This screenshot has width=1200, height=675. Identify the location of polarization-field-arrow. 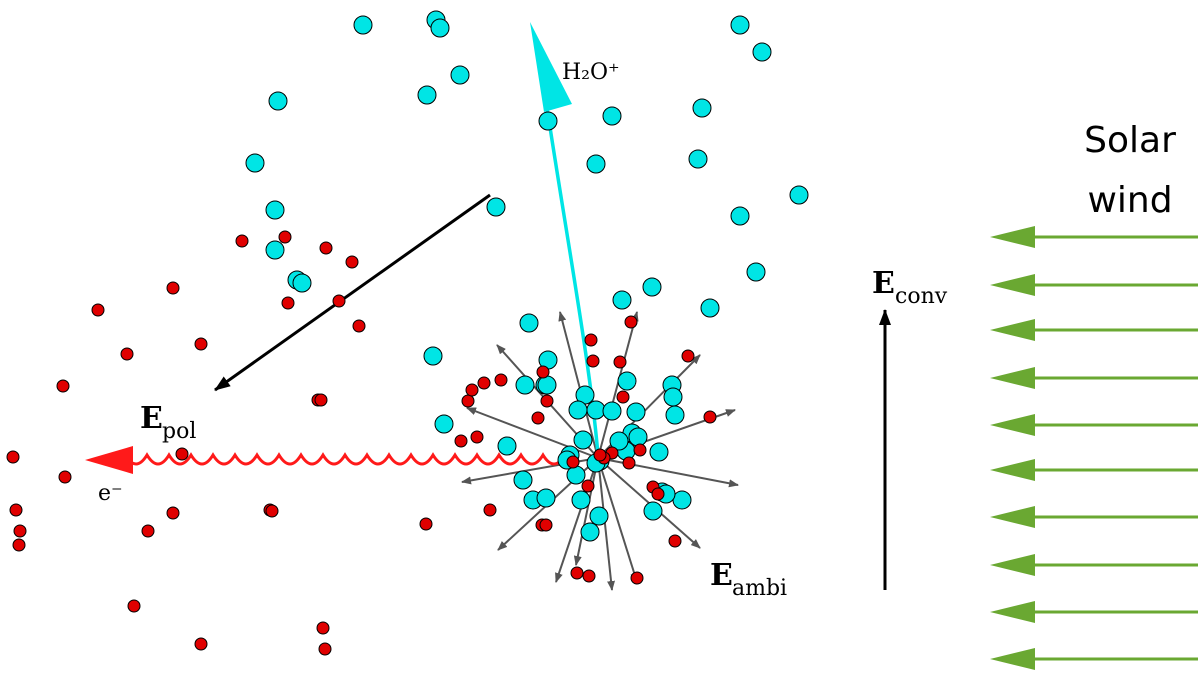
(352, 292).